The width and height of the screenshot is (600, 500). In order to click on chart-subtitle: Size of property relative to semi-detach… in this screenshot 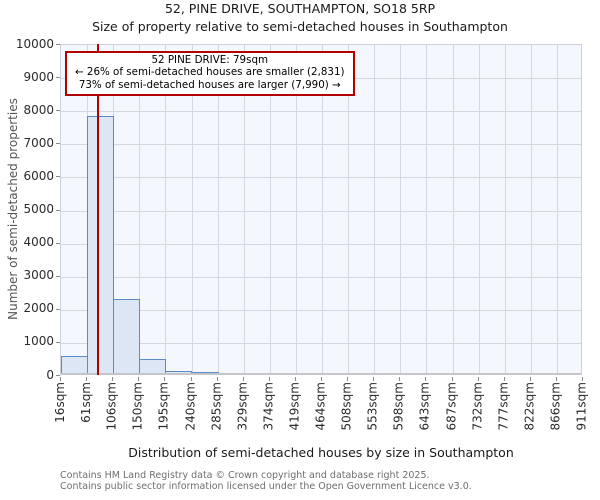, I will do `click(300, 26)`.